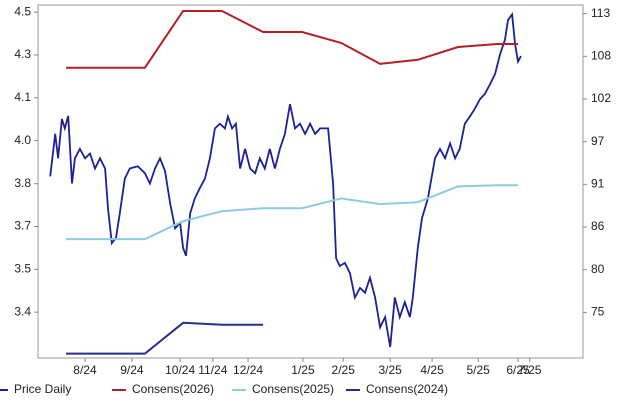 The image size is (620, 403). Describe the element at coordinates (598, 269) in the screenshot. I see `y2-tick-label: 80` at that location.